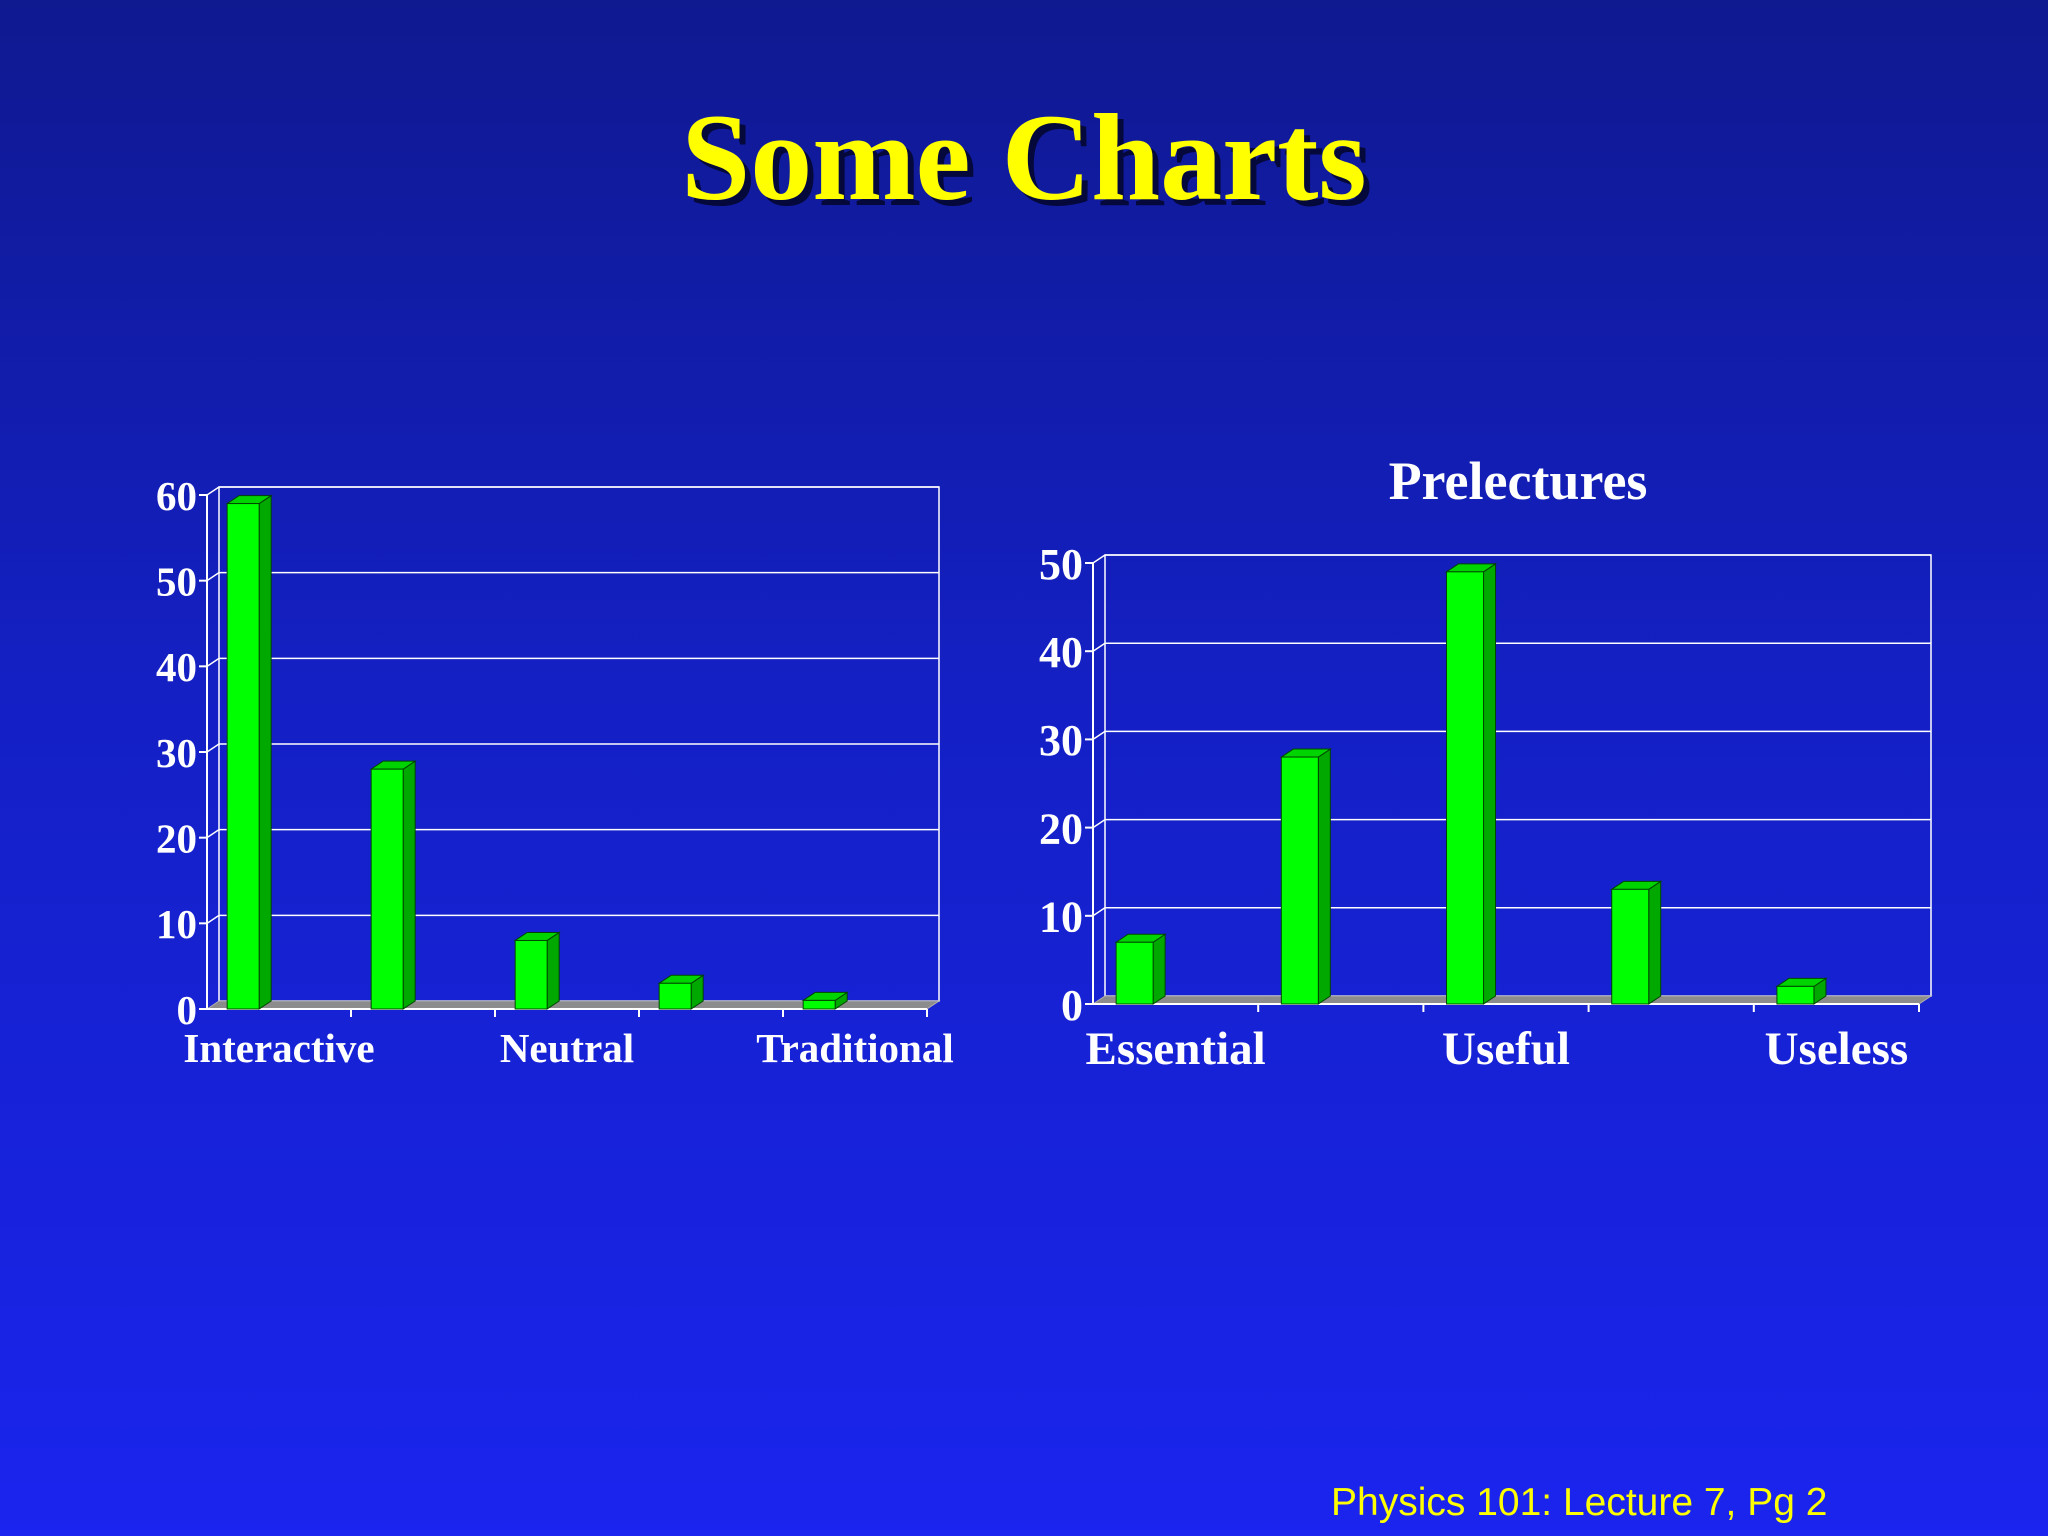 This screenshot has height=1536, width=2048. I want to click on chart-title: Prelectures, so click(1518, 481).